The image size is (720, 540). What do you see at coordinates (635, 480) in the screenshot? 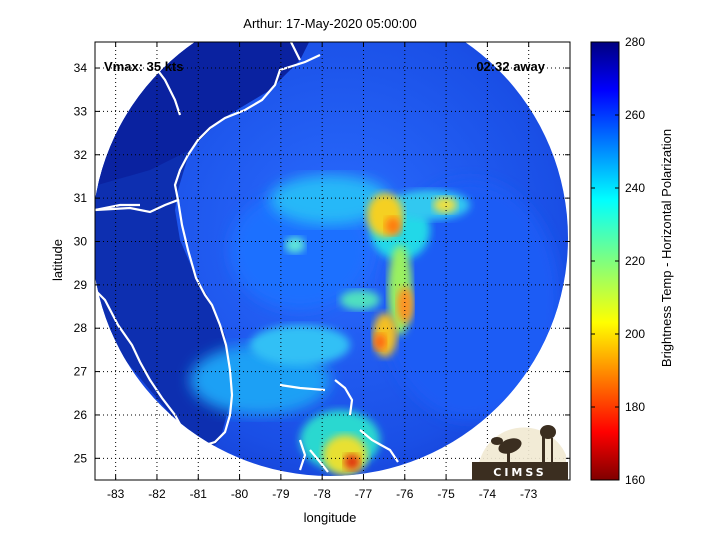
I see `colorbar-tick-label: 160` at bounding box center [635, 480].